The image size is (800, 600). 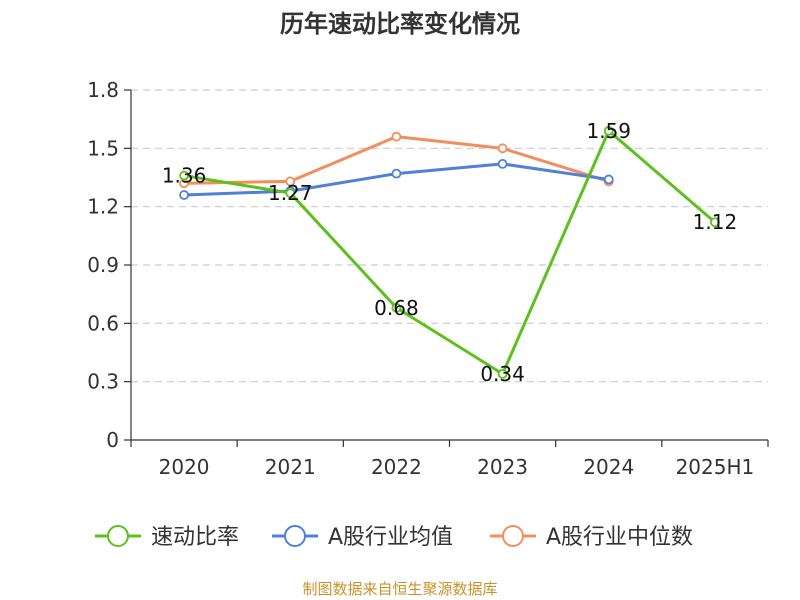 I want to click on legend-item: 速动比率, so click(x=167, y=537).